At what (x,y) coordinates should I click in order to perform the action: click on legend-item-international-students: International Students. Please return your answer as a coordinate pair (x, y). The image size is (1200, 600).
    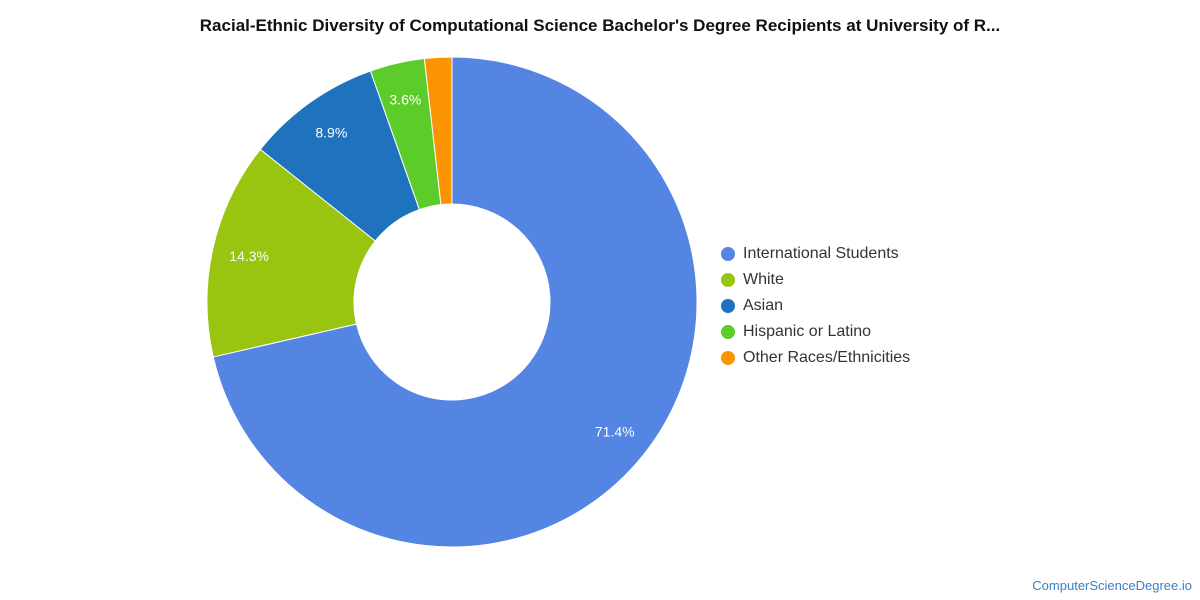
    Looking at the image, I should click on (815, 254).